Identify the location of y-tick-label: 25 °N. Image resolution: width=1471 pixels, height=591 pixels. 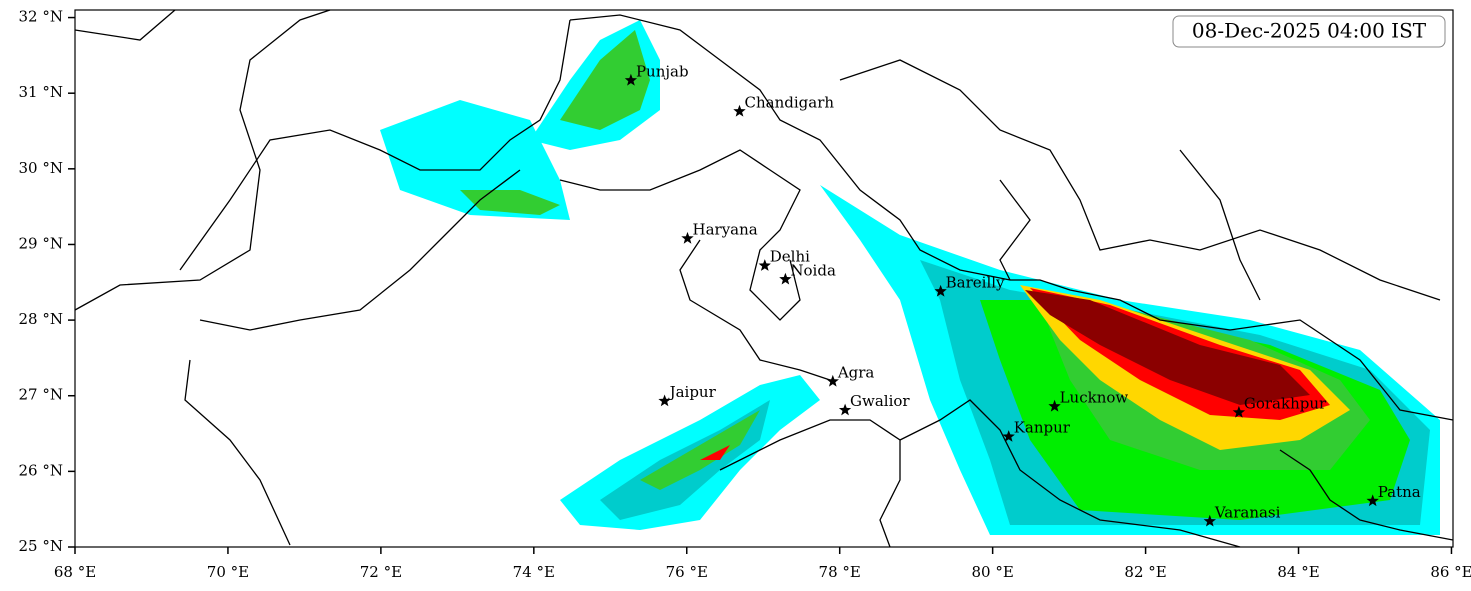
(41, 546).